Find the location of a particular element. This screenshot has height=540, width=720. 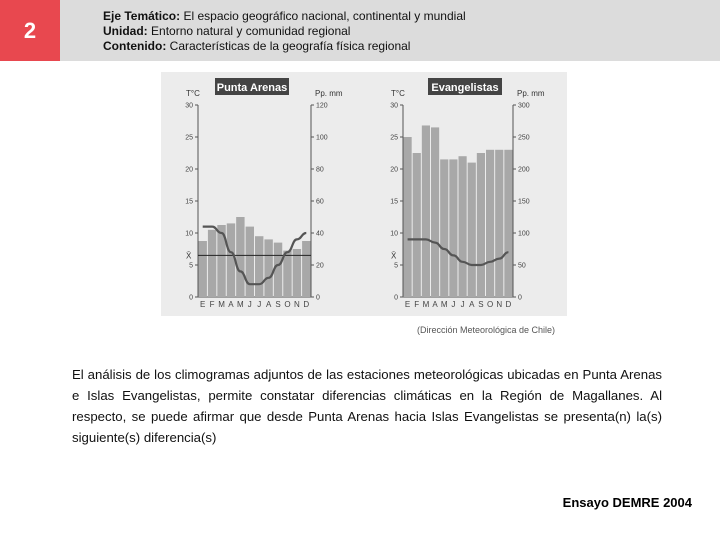

chart1-month-label: N is located at coordinates (297, 304).